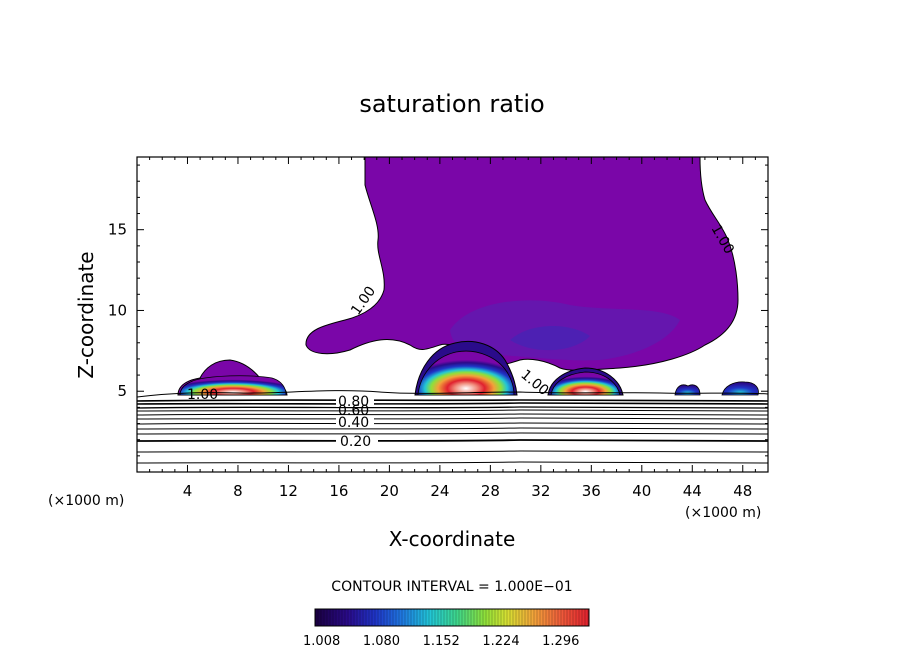  What do you see at coordinates (188, 491) in the screenshot?
I see `x-tick-label: 4` at bounding box center [188, 491].